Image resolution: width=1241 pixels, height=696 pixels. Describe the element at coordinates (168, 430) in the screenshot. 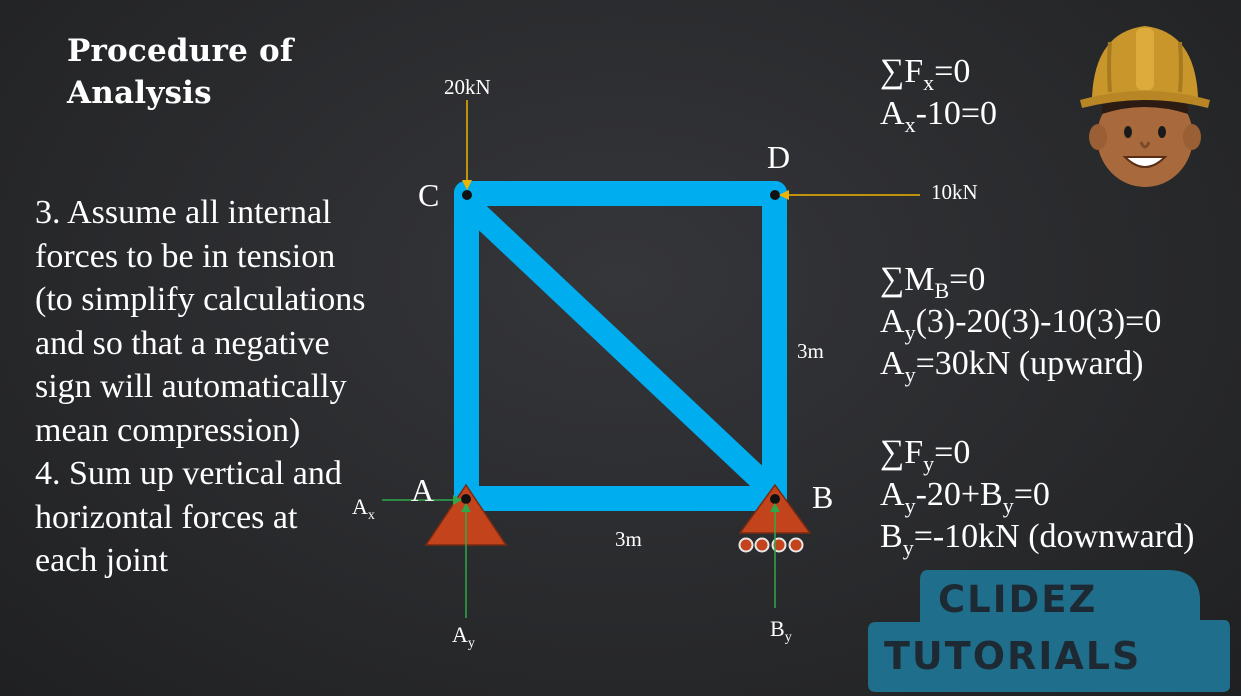

I see `step-line: mean compression)` at that location.